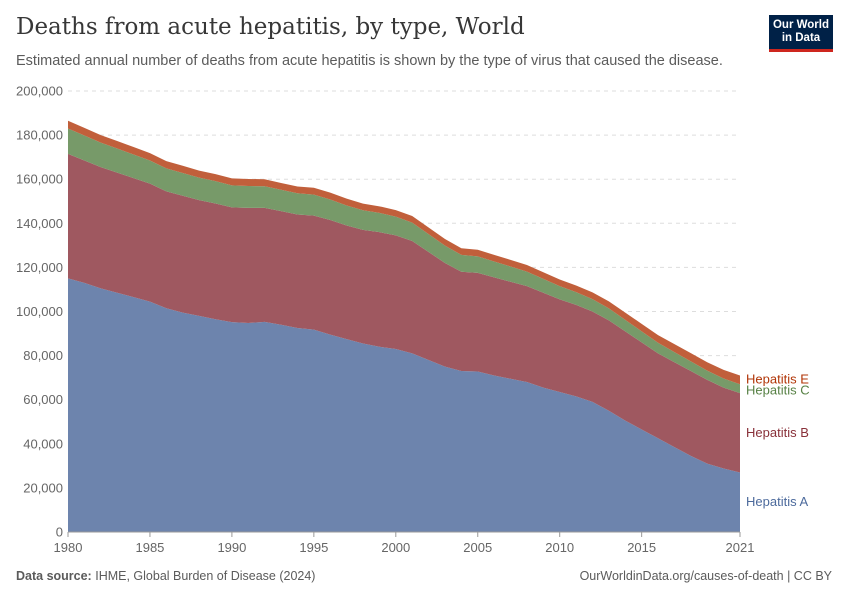 The image size is (850, 600). Describe the element at coordinates (39, 179) in the screenshot. I see `y-tick-label: 160,000` at that location.